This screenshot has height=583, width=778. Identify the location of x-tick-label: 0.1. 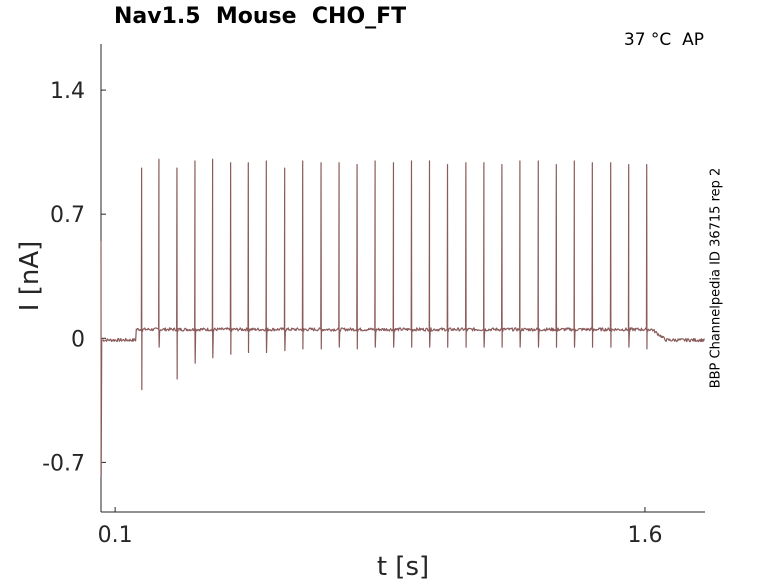
(115, 535).